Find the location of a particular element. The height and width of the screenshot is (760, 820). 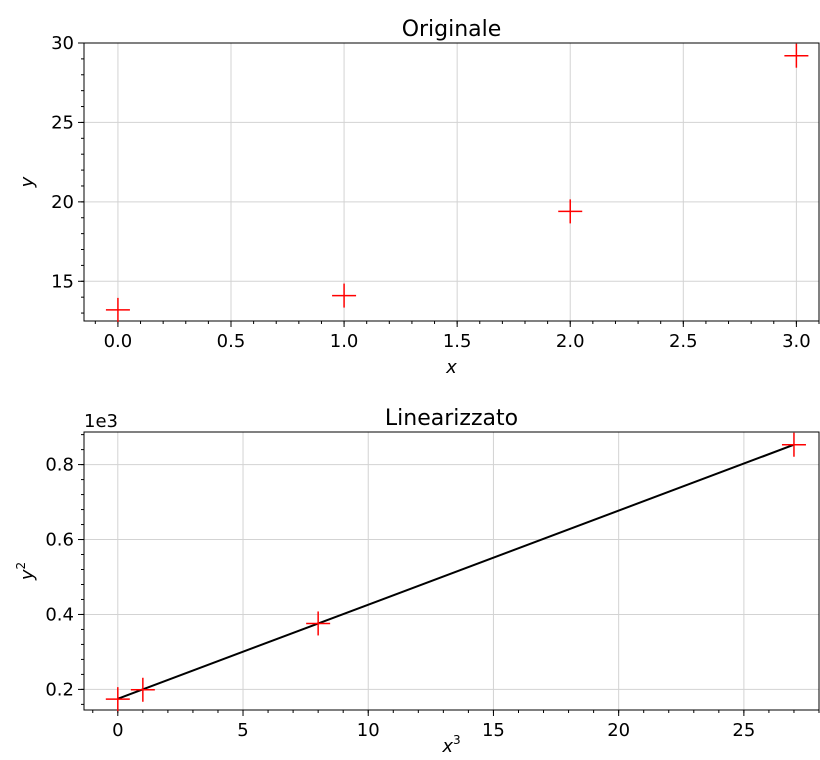

y-tick-label: 15 is located at coordinates (62, 281).